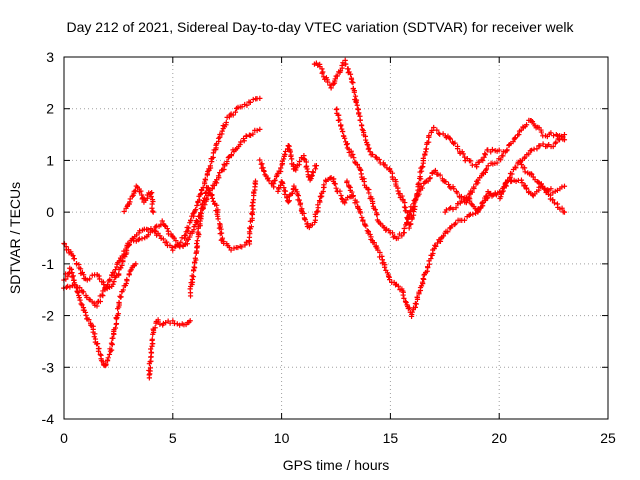  What do you see at coordinates (391, 438) in the screenshot?
I see `x-tick-label: 15` at bounding box center [391, 438].